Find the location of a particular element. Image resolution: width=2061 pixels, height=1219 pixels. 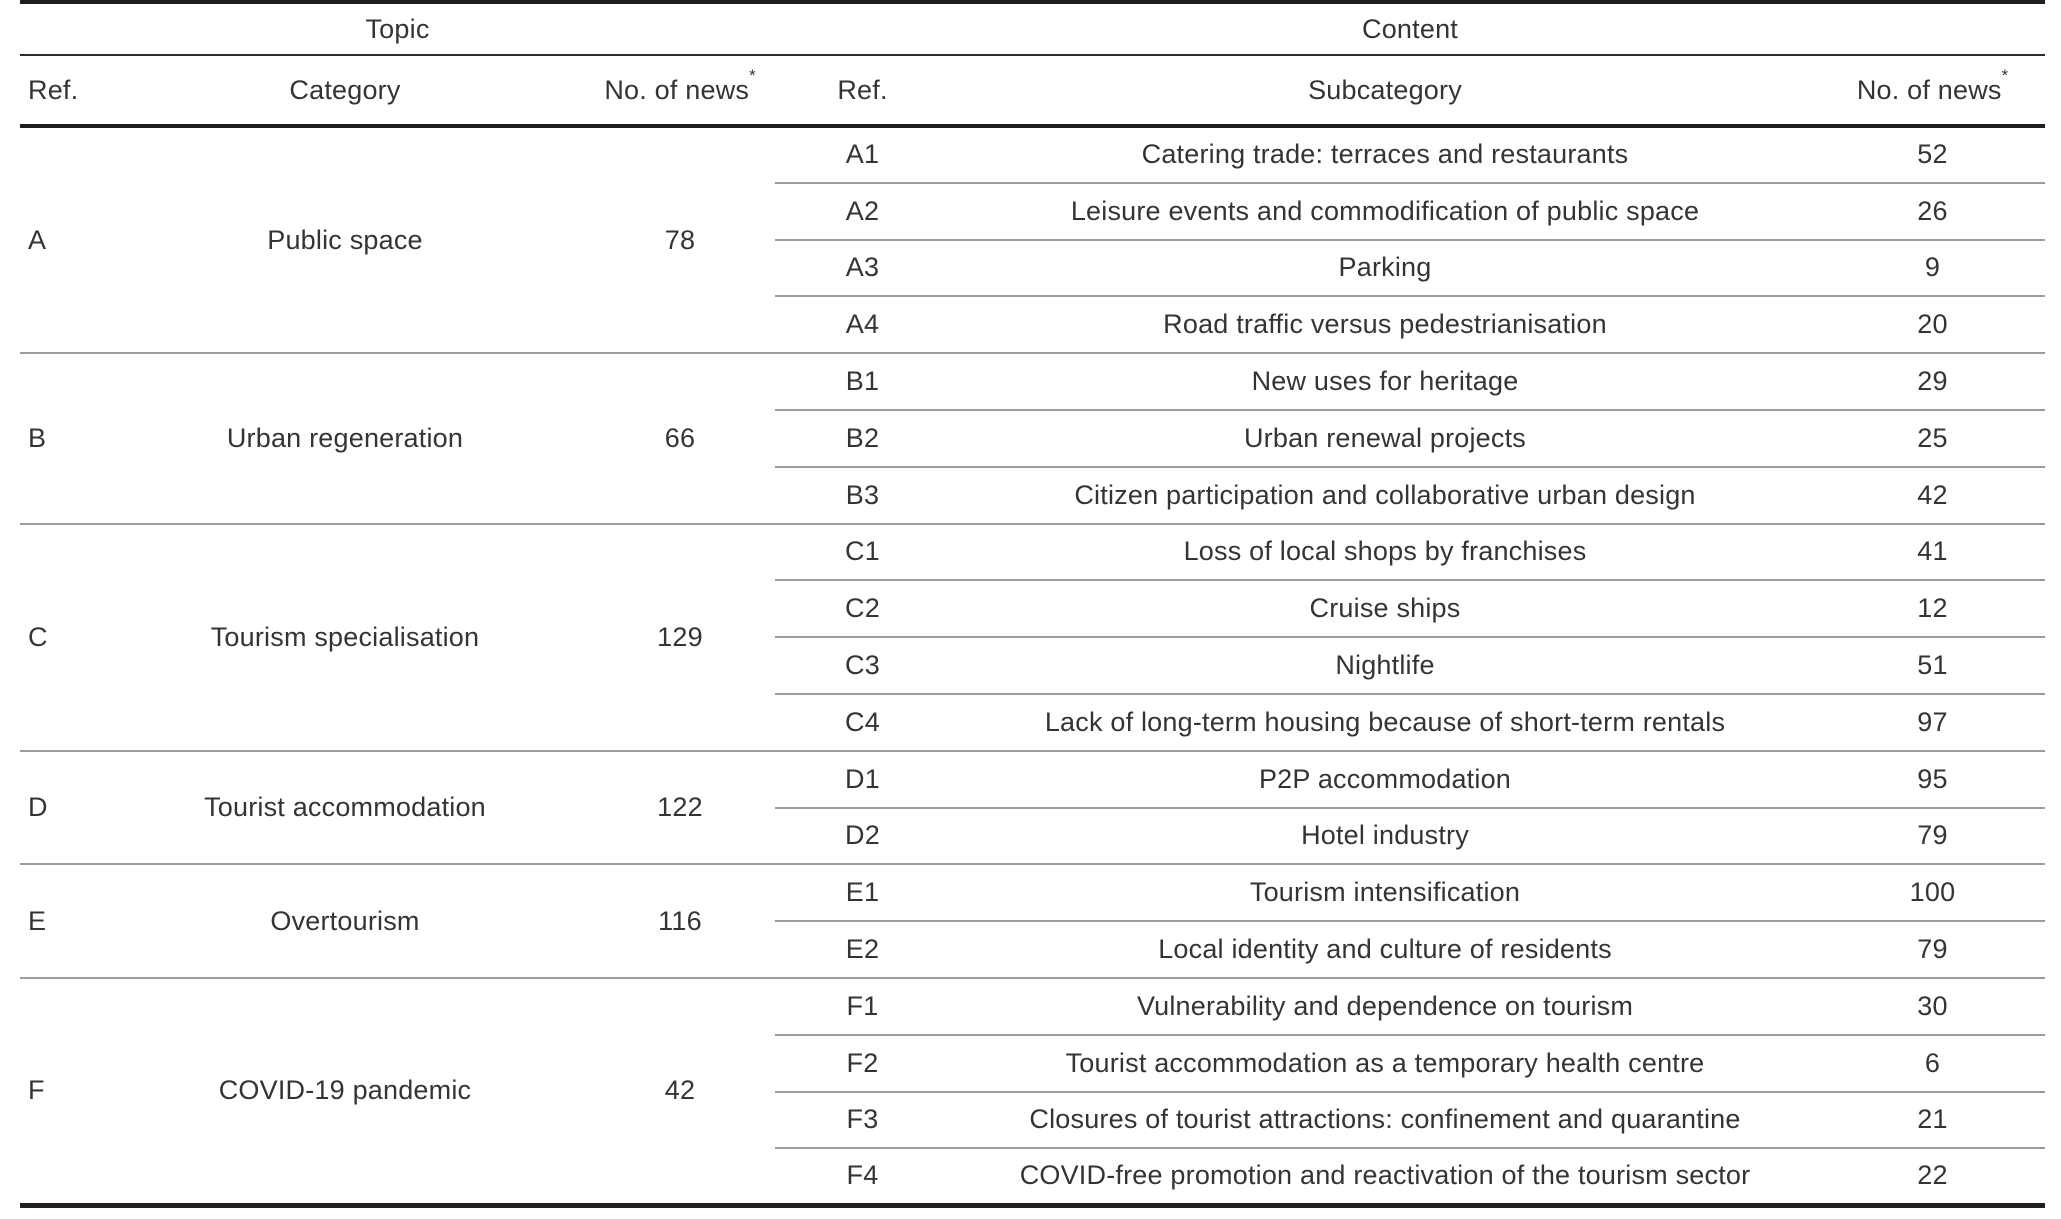

subcategory-cell: Nightlife is located at coordinates (1385, 665).